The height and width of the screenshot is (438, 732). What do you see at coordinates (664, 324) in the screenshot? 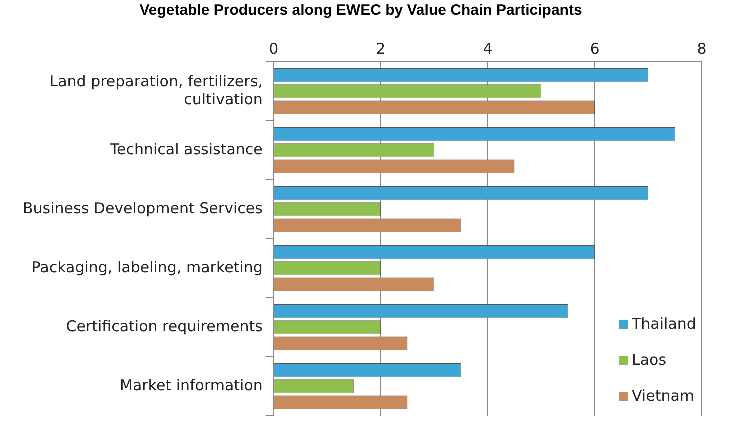
I see `legend-label: Thailand` at bounding box center [664, 324].